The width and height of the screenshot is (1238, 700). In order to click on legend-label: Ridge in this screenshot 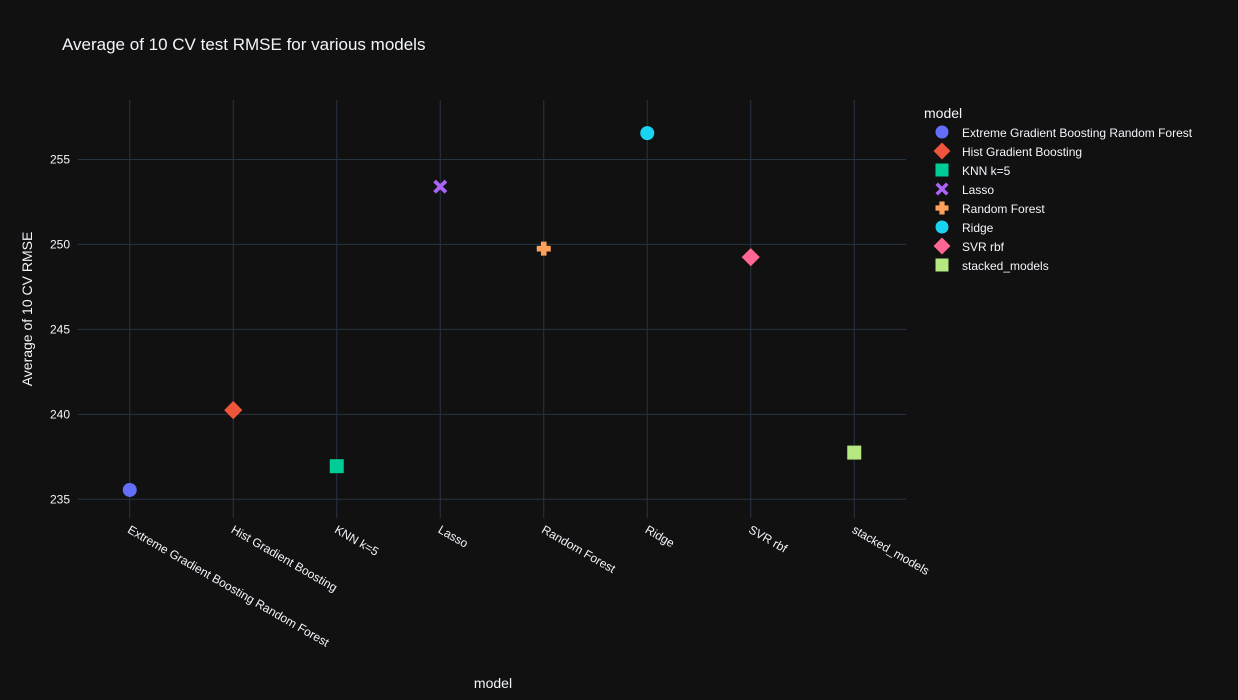, I will do `click(978, 228)`.